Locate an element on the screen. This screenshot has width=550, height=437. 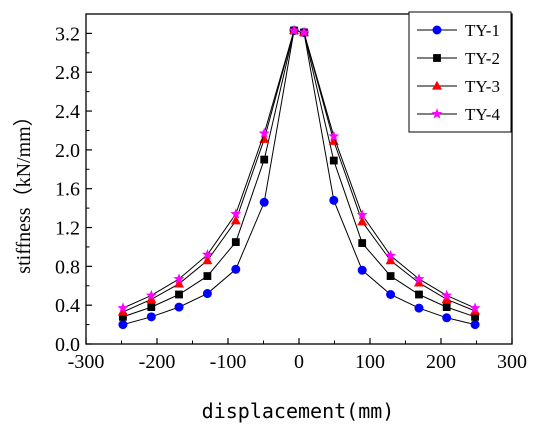
x-tick-label: 300 is located at coordinates (512, 362).